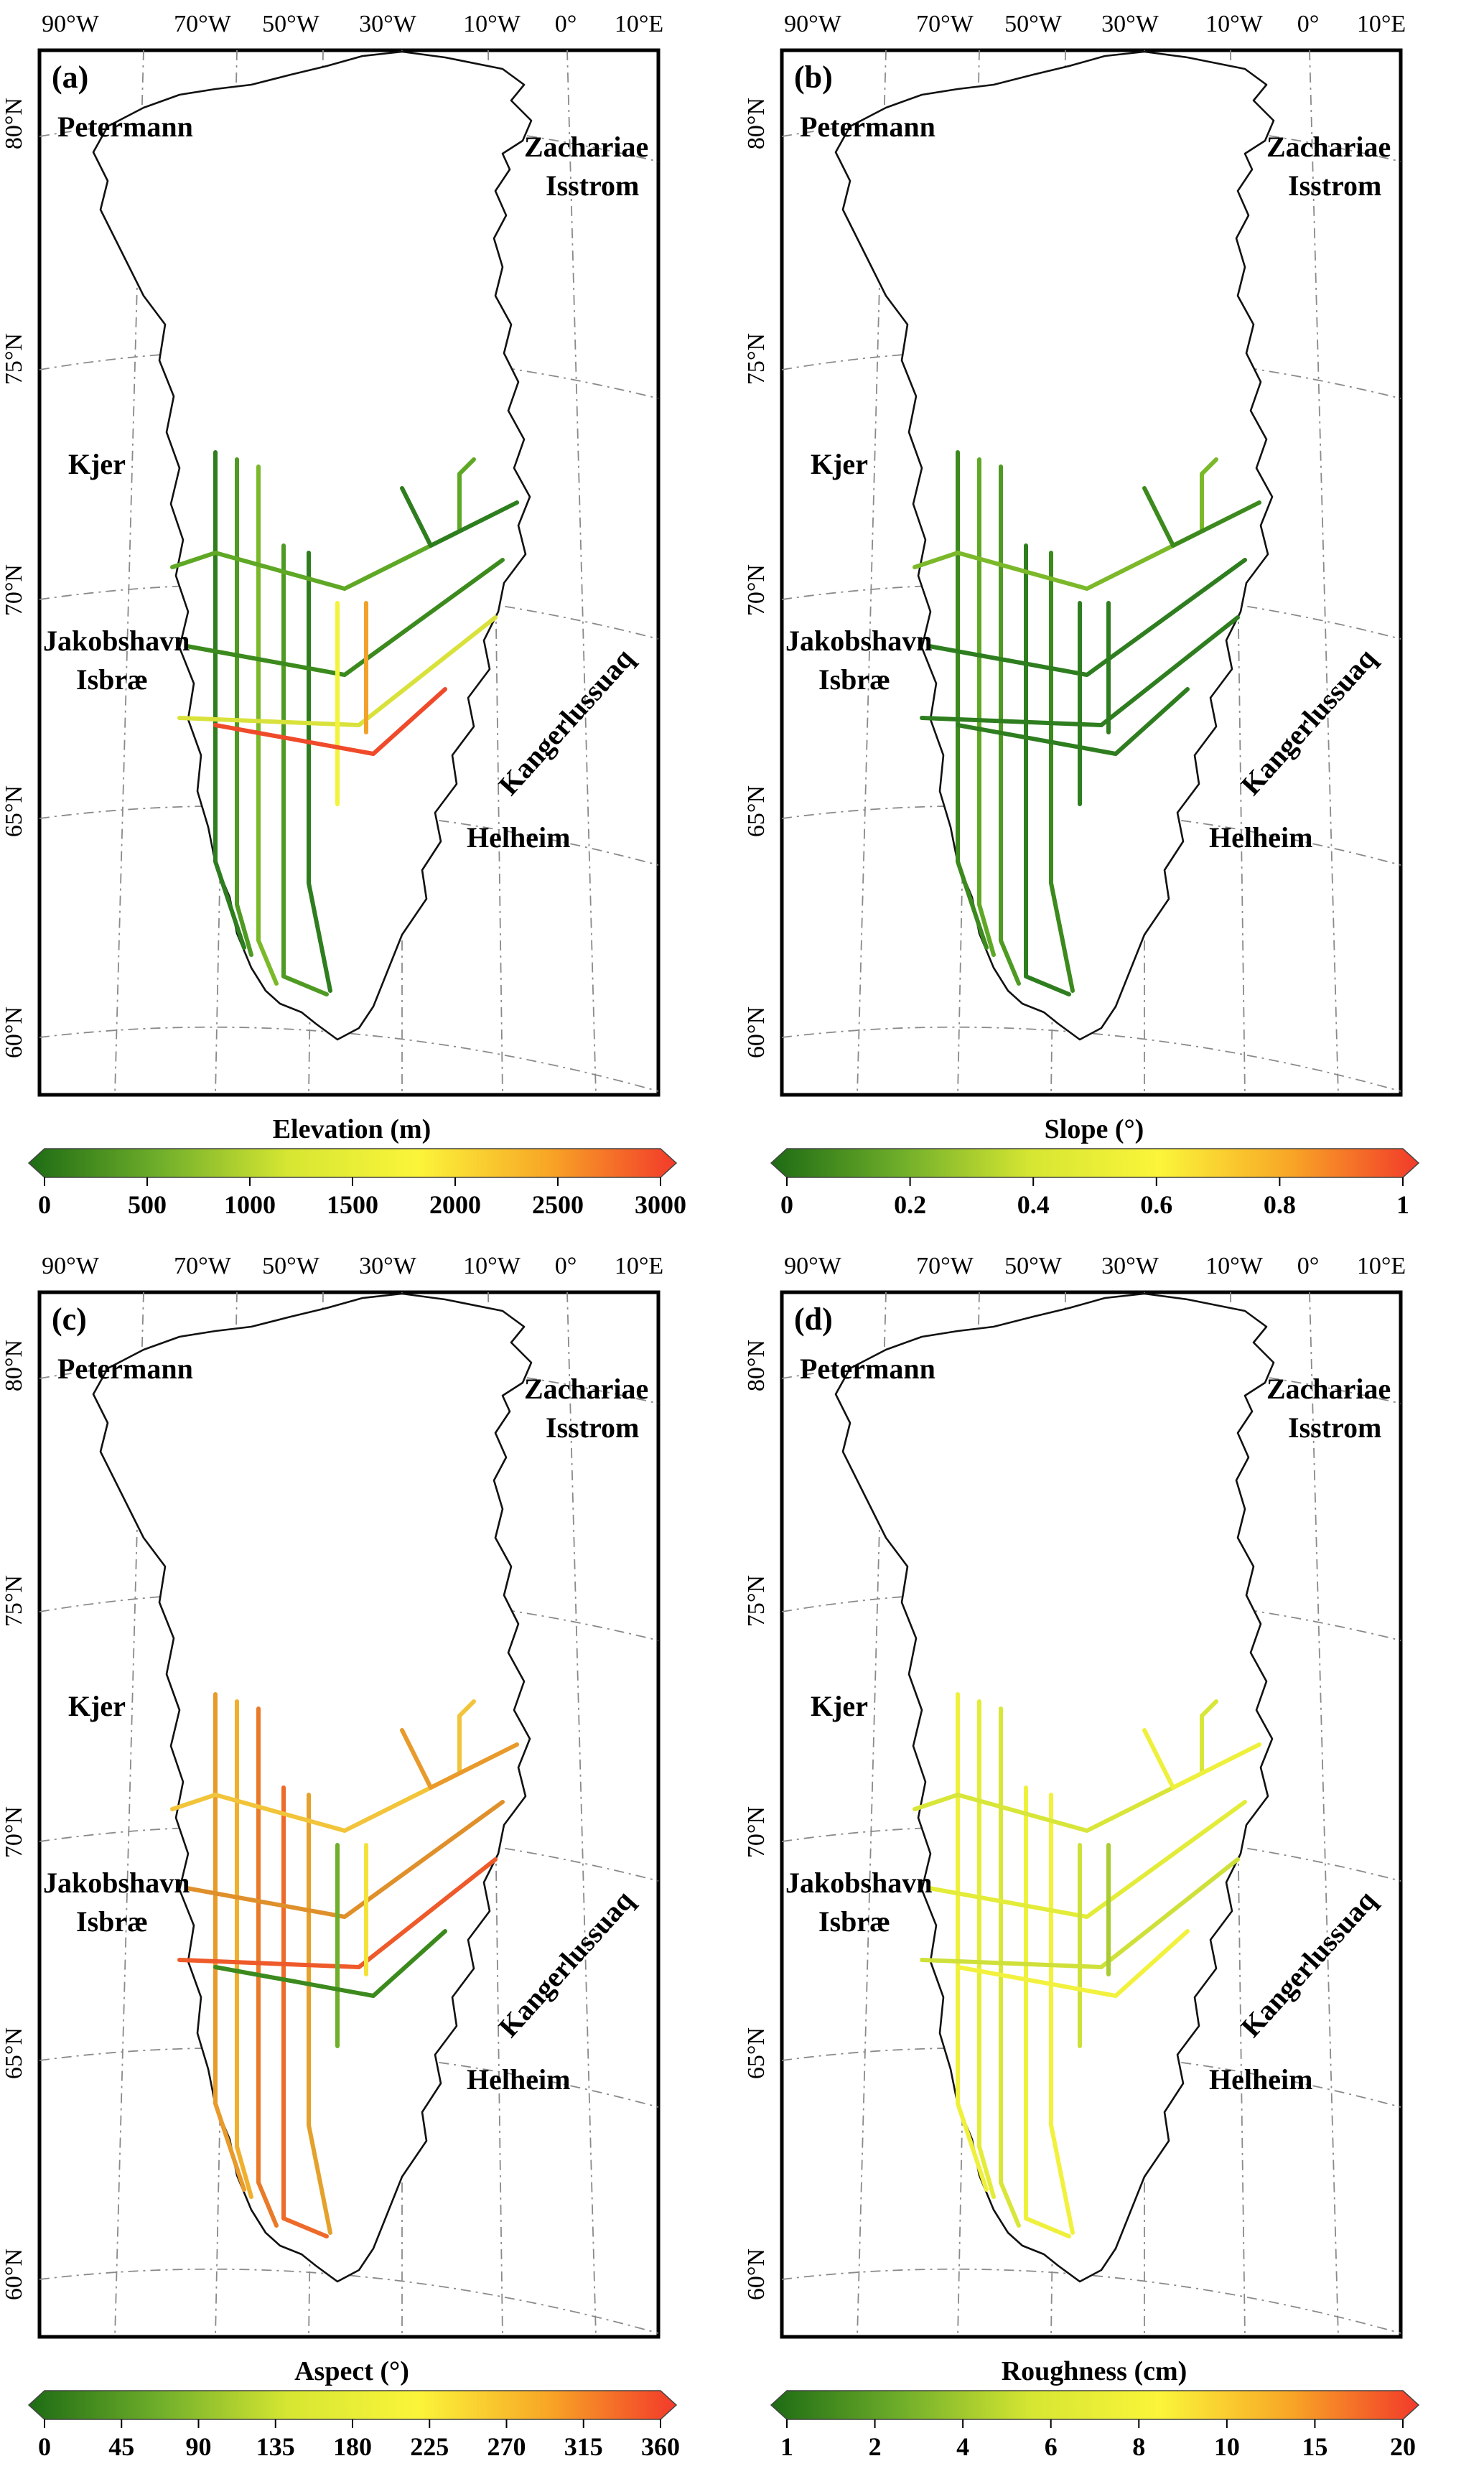  Describe the element at coordinates (1280, 1204) in the screenshot. I see `colorbar-tick-label: 0.8` at that location.